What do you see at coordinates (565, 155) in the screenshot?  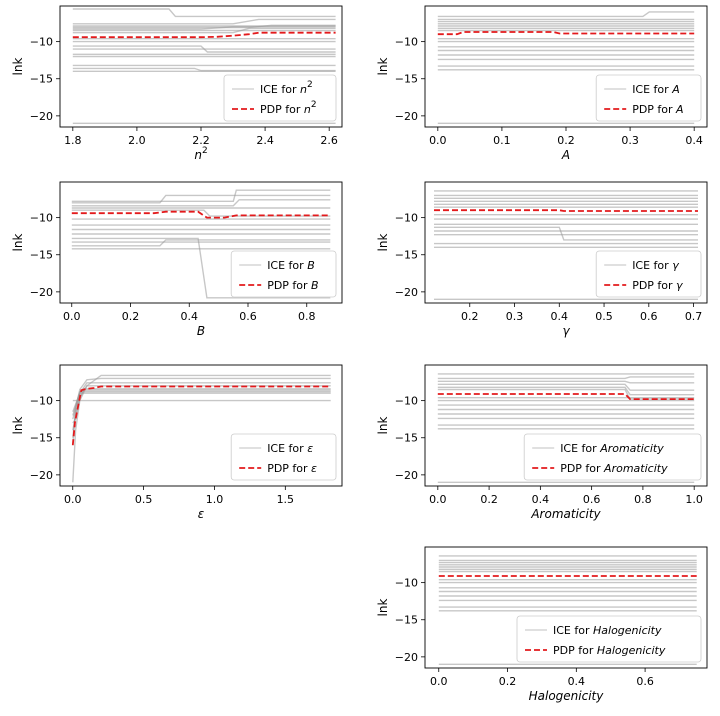 I see `x-axis-label: A` at bounding box center [565, 155].